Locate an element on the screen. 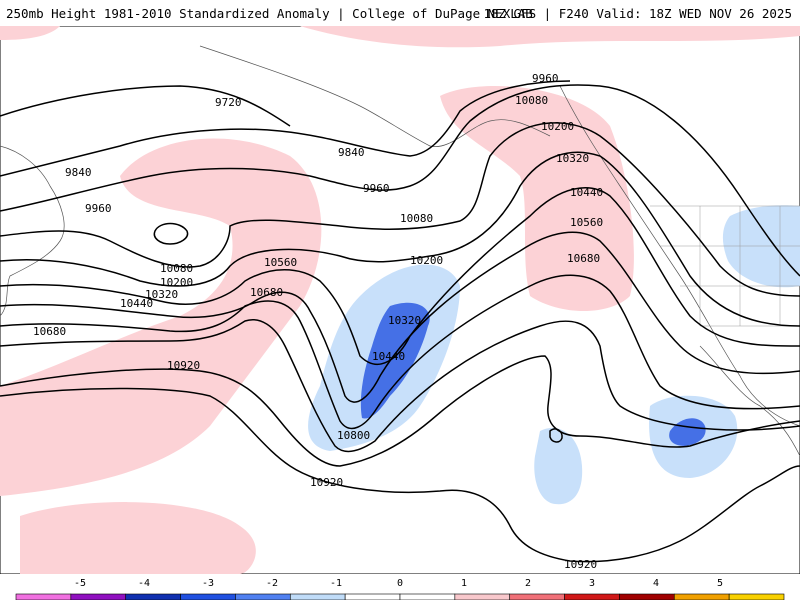  colorbar: -5 -4 -3 -2 -1 0 1 2 3 4 5 is located at coordinates (400, 587).